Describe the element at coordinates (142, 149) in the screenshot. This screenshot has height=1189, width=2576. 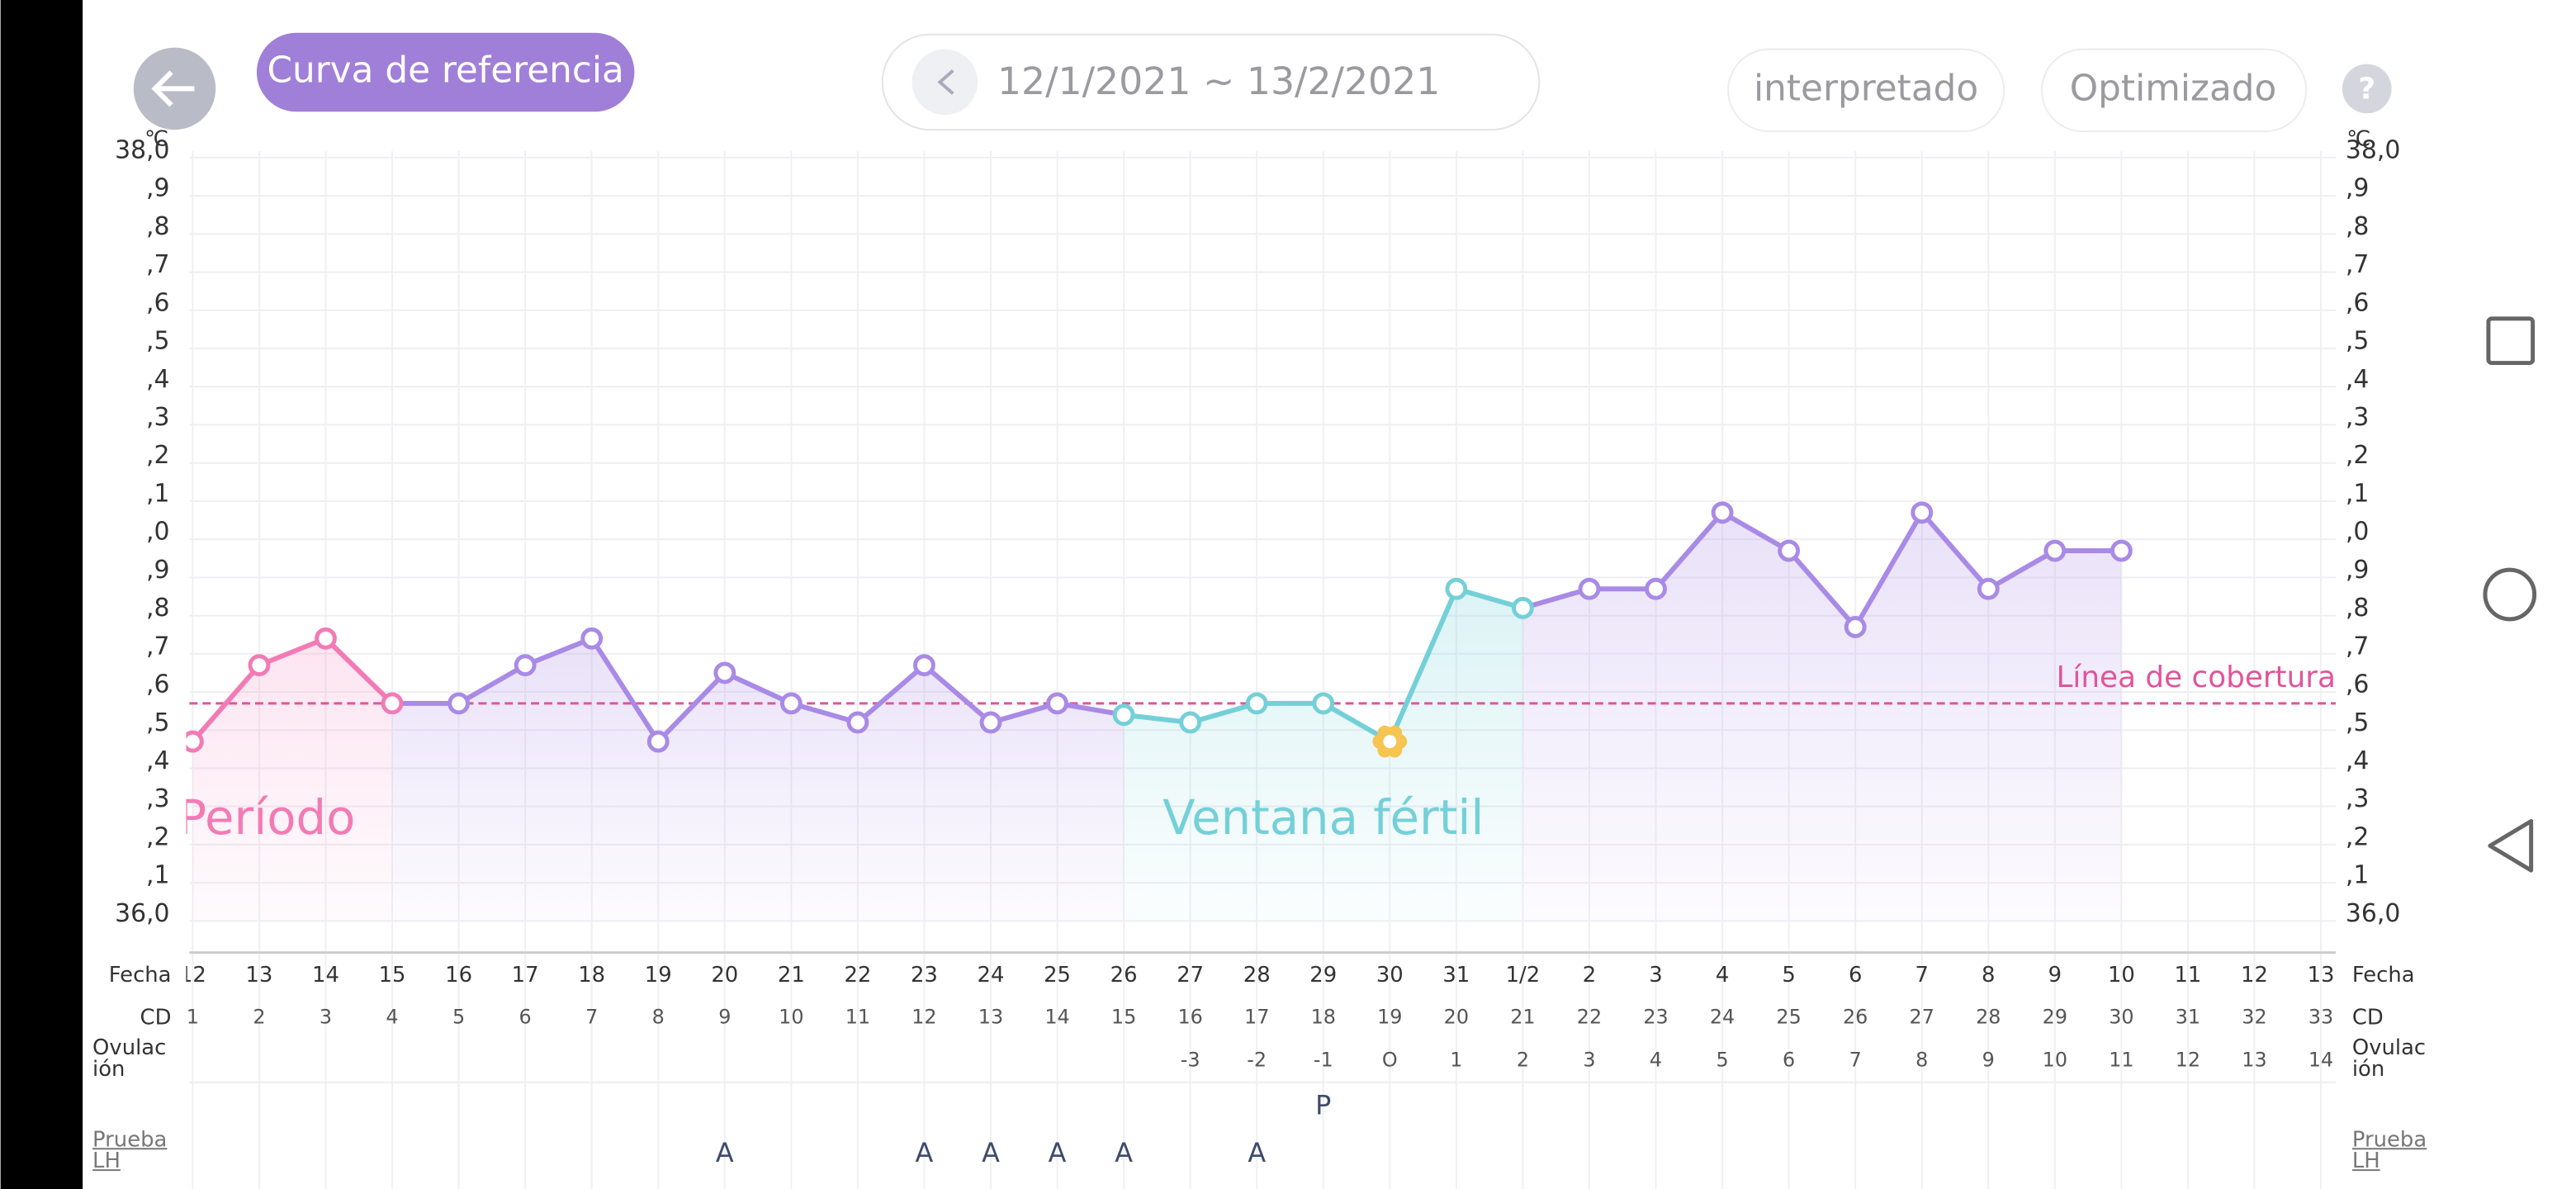
I see `y-tick-label: 38,0` at that location.